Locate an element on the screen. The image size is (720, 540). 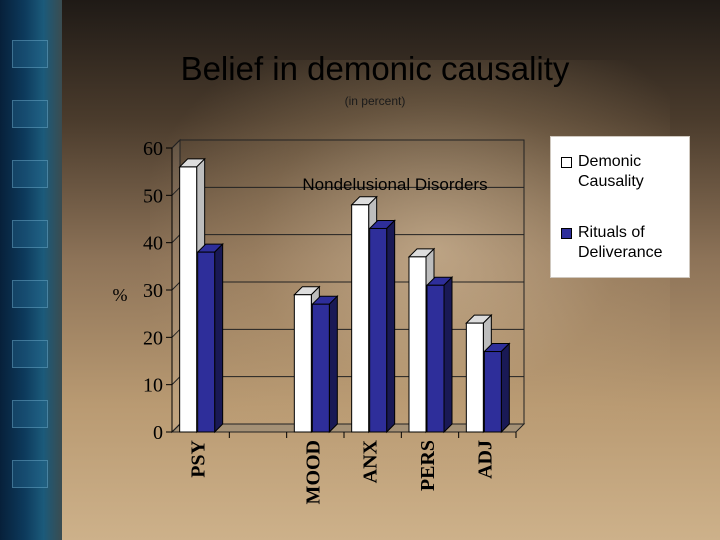
x-tick-label: ADJ is located at coordinates (485, 459).